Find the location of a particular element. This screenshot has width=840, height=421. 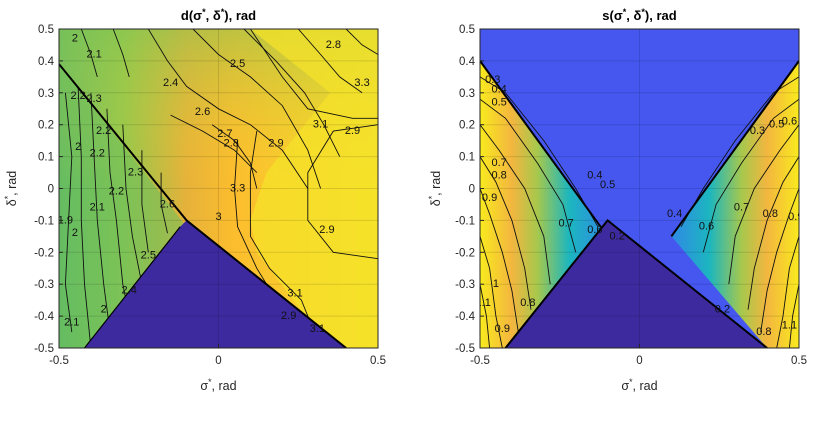

contour-label: 0.2 is located at coordinates (617, 236).